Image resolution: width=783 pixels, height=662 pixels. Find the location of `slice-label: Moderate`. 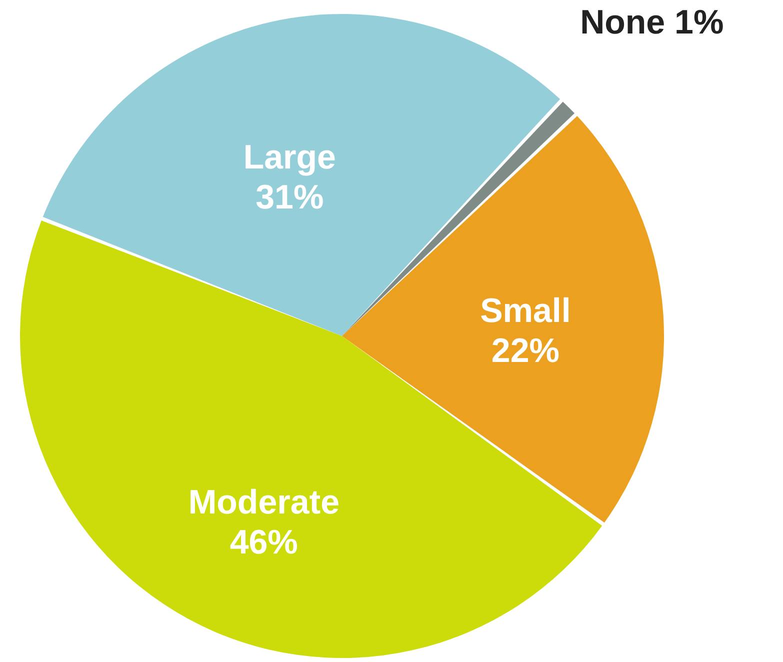

slice-label: Moderate is located at coordinates (264, 503).